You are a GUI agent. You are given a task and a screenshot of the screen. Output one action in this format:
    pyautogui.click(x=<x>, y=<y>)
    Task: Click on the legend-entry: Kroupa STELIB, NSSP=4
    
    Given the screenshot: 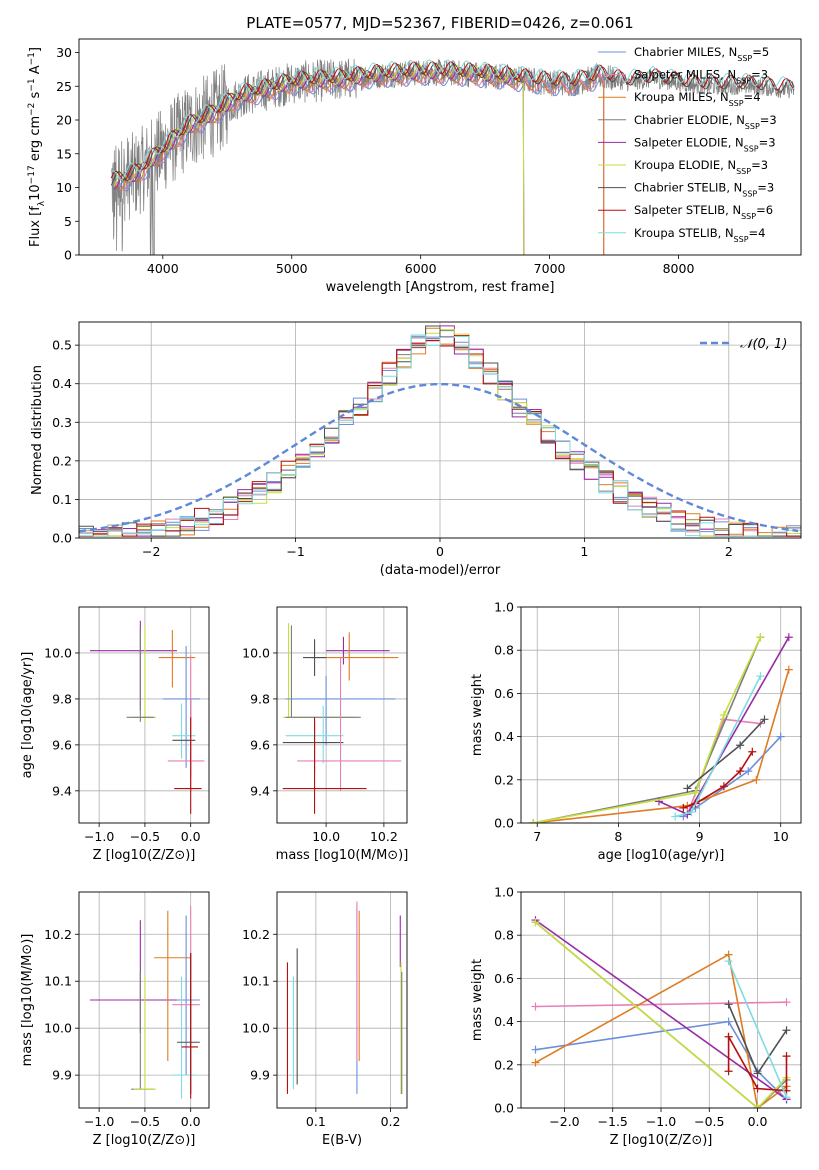 What is the action you would take?
    pyautogui.click(x=700, y=235)
    